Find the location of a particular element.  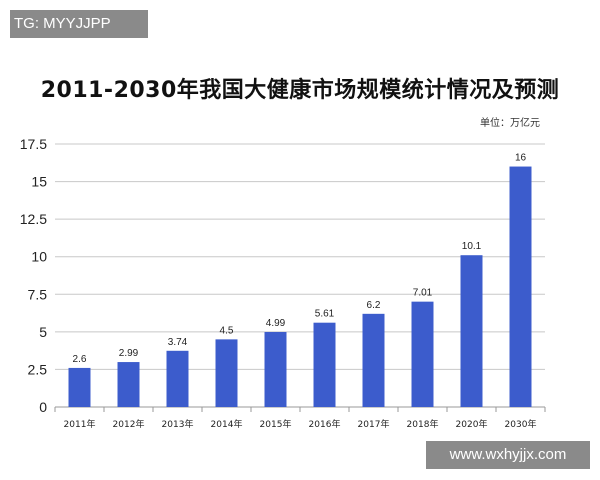

y-tick-label: 7.5 is located at coordinates (38, 294).